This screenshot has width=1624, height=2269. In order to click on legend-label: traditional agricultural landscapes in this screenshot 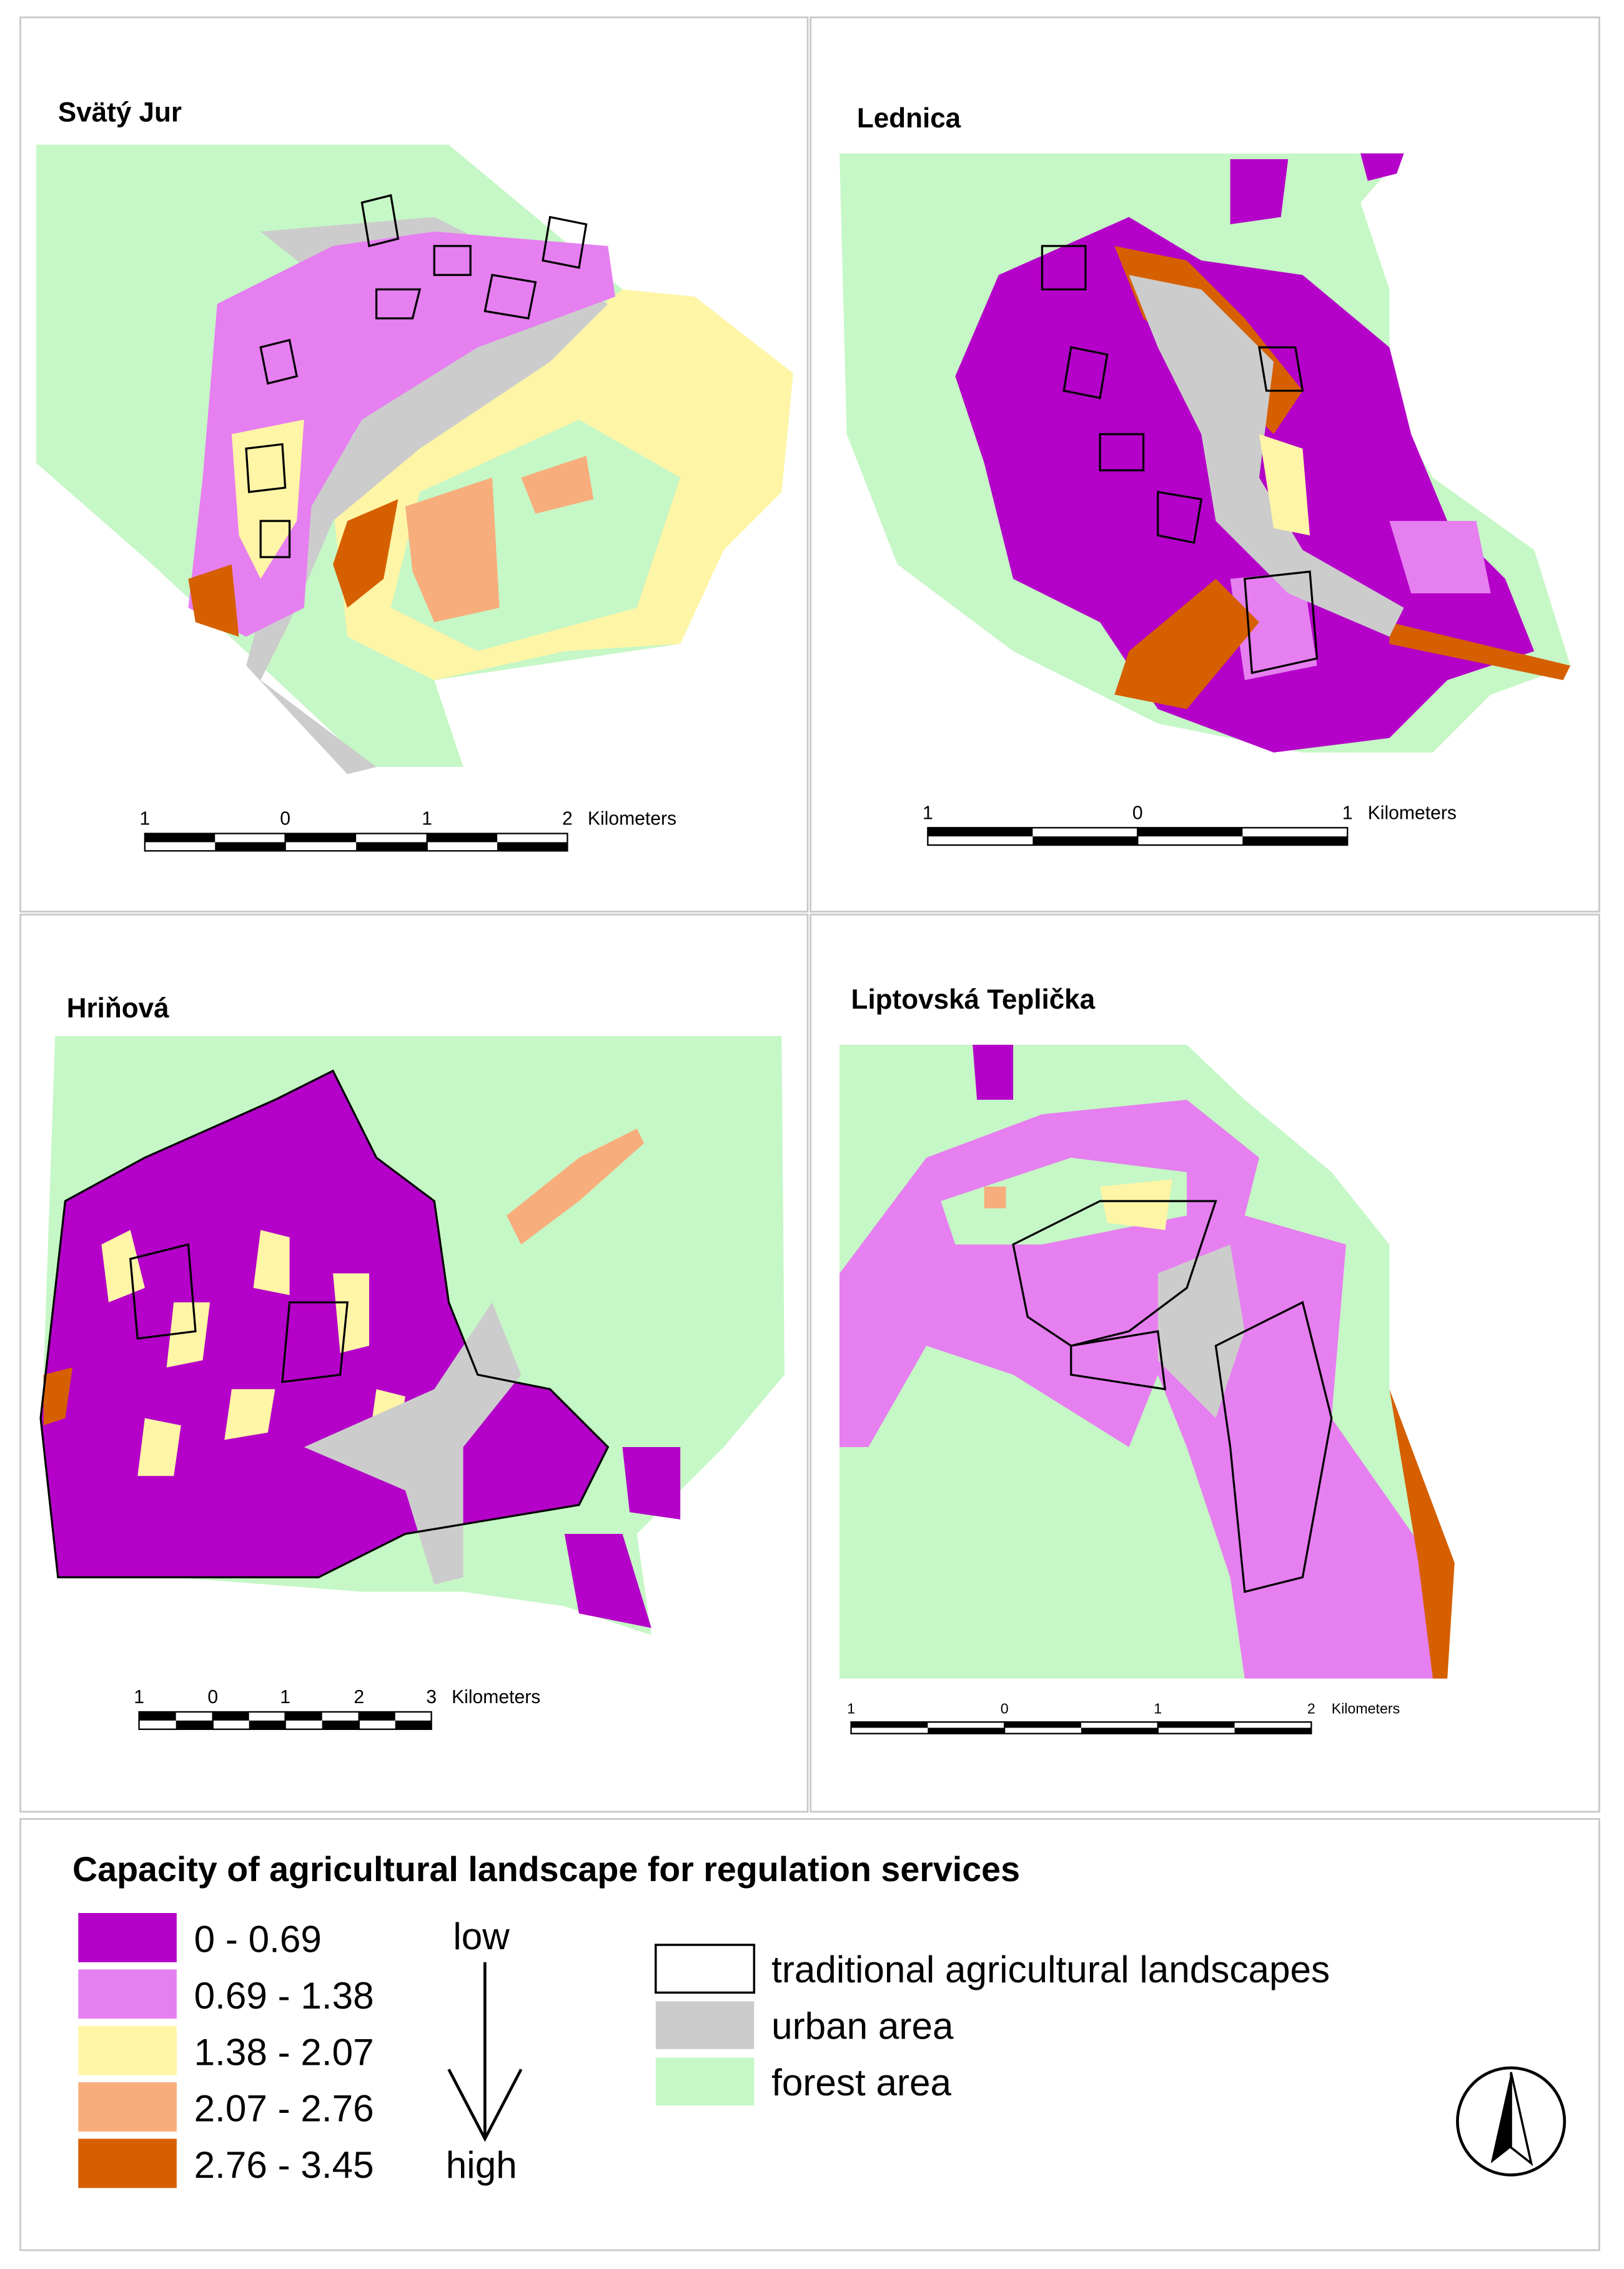, I will do `click(1050, 1969)`.